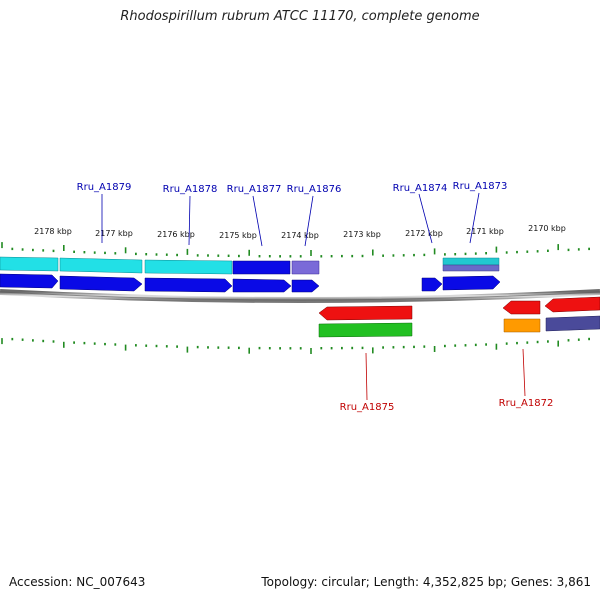  Describe the element at coordinates (190, 189) in the screenshot. I see `gene-label: Rru_A1878` at that location.